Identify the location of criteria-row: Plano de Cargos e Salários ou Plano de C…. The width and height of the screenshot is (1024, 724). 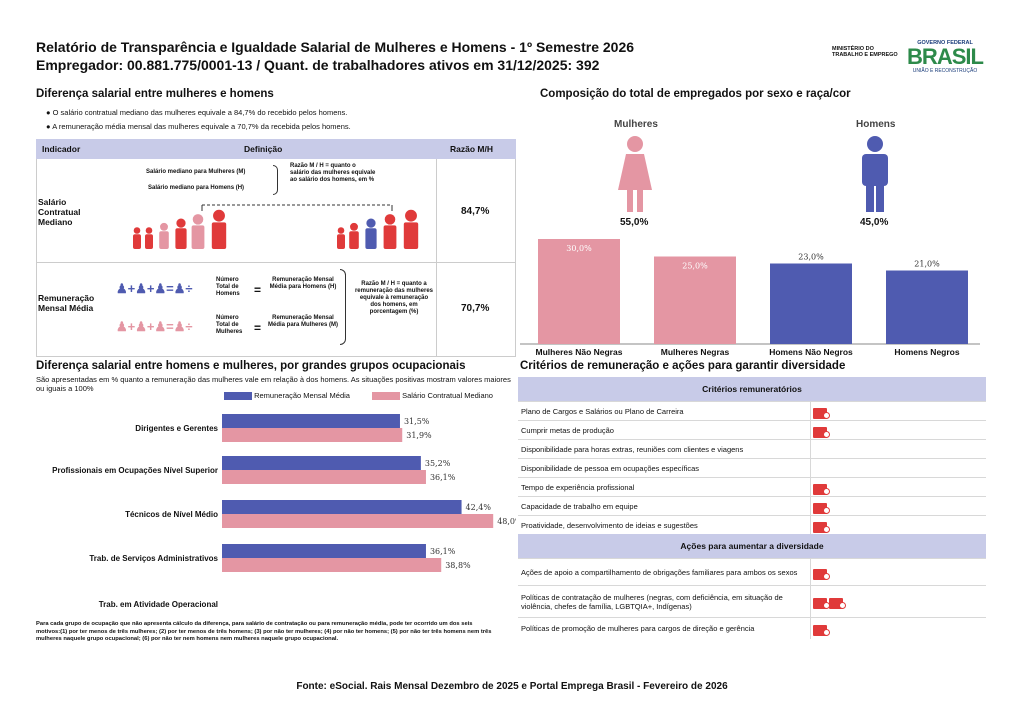
(752, 410).